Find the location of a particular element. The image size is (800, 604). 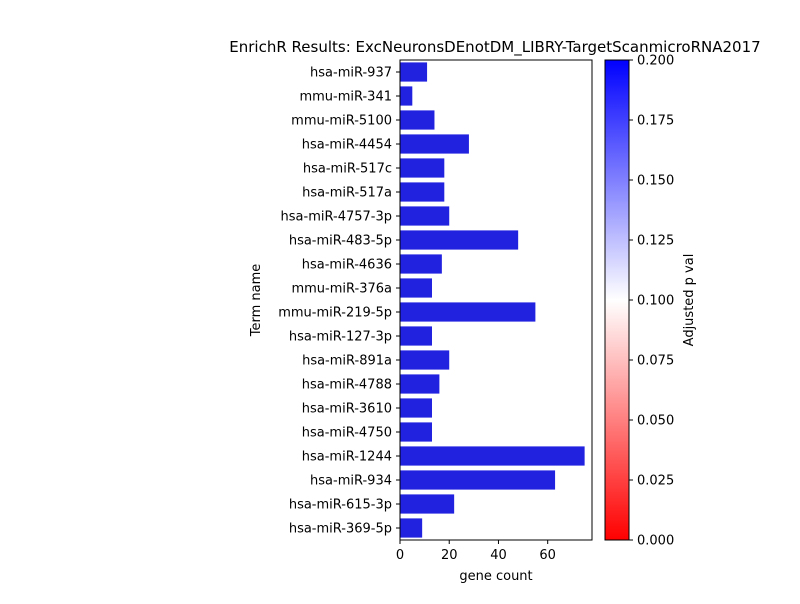

x-tick-label: 0 is located at coordinates (400, 555).